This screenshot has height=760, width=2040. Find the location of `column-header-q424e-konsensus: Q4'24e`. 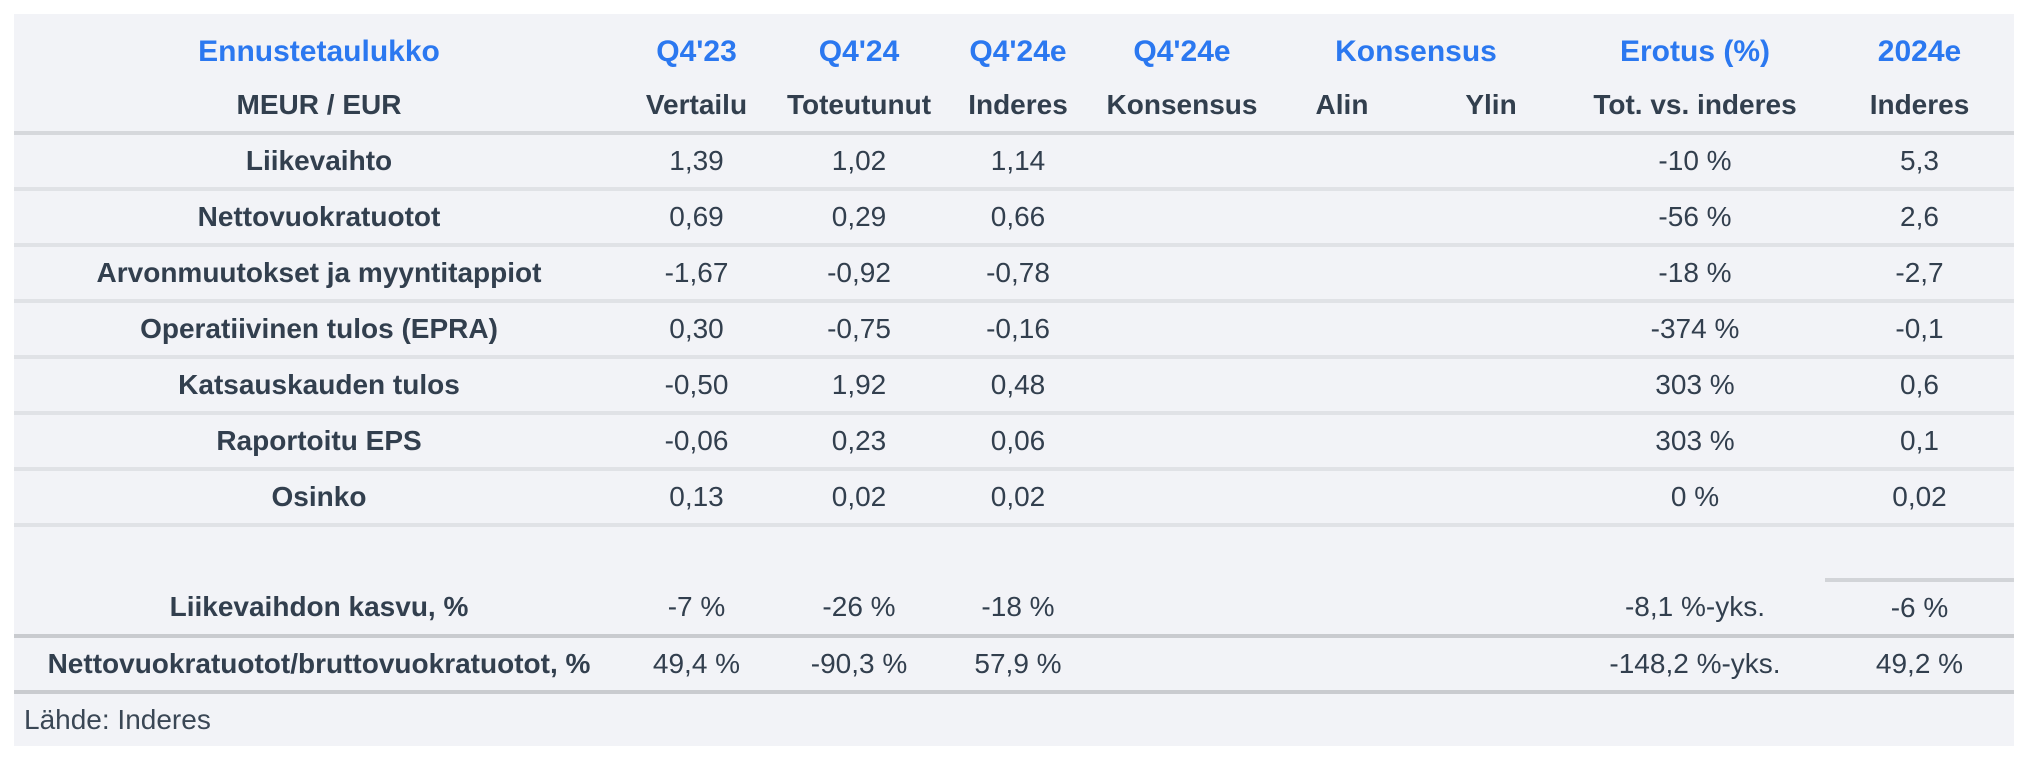

column-header-q424e-konsensus: Q4'24e is located at coordinates (1182, 51).